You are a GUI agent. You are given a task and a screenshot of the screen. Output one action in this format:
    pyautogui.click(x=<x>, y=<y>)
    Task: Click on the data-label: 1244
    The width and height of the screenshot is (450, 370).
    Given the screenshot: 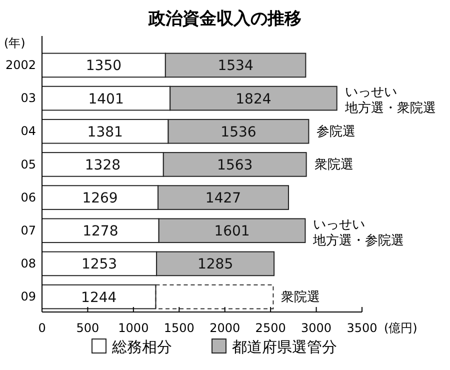 What is the action you would take?
    pyautogui.click(x=99, y=298)
    